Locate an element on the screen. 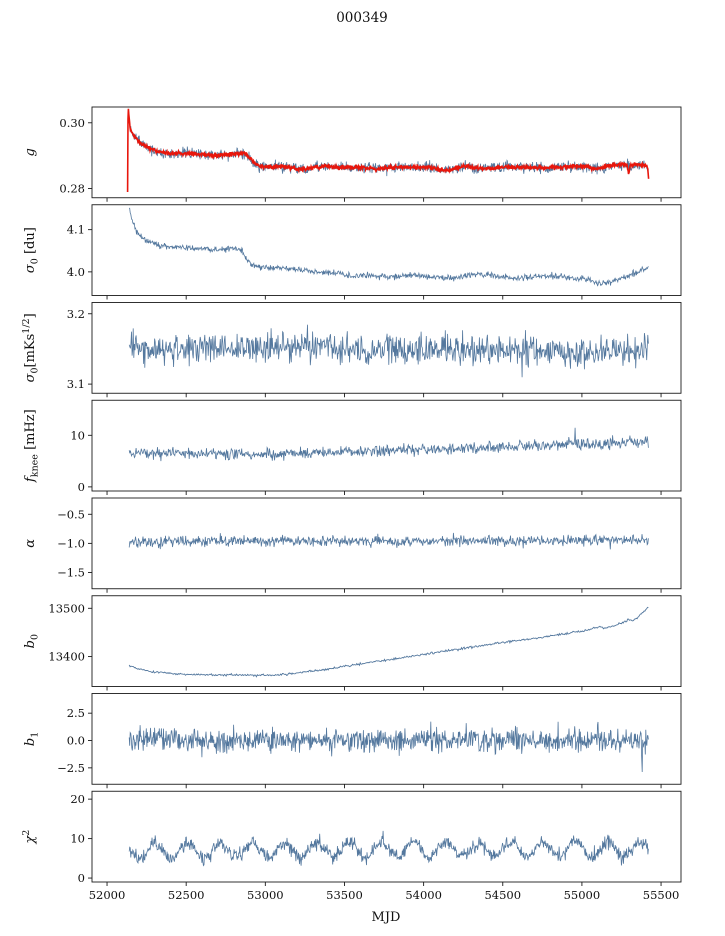 This screenshot has height=936, width=725. svg-text: 13400 is located at coordinates (66, 657).